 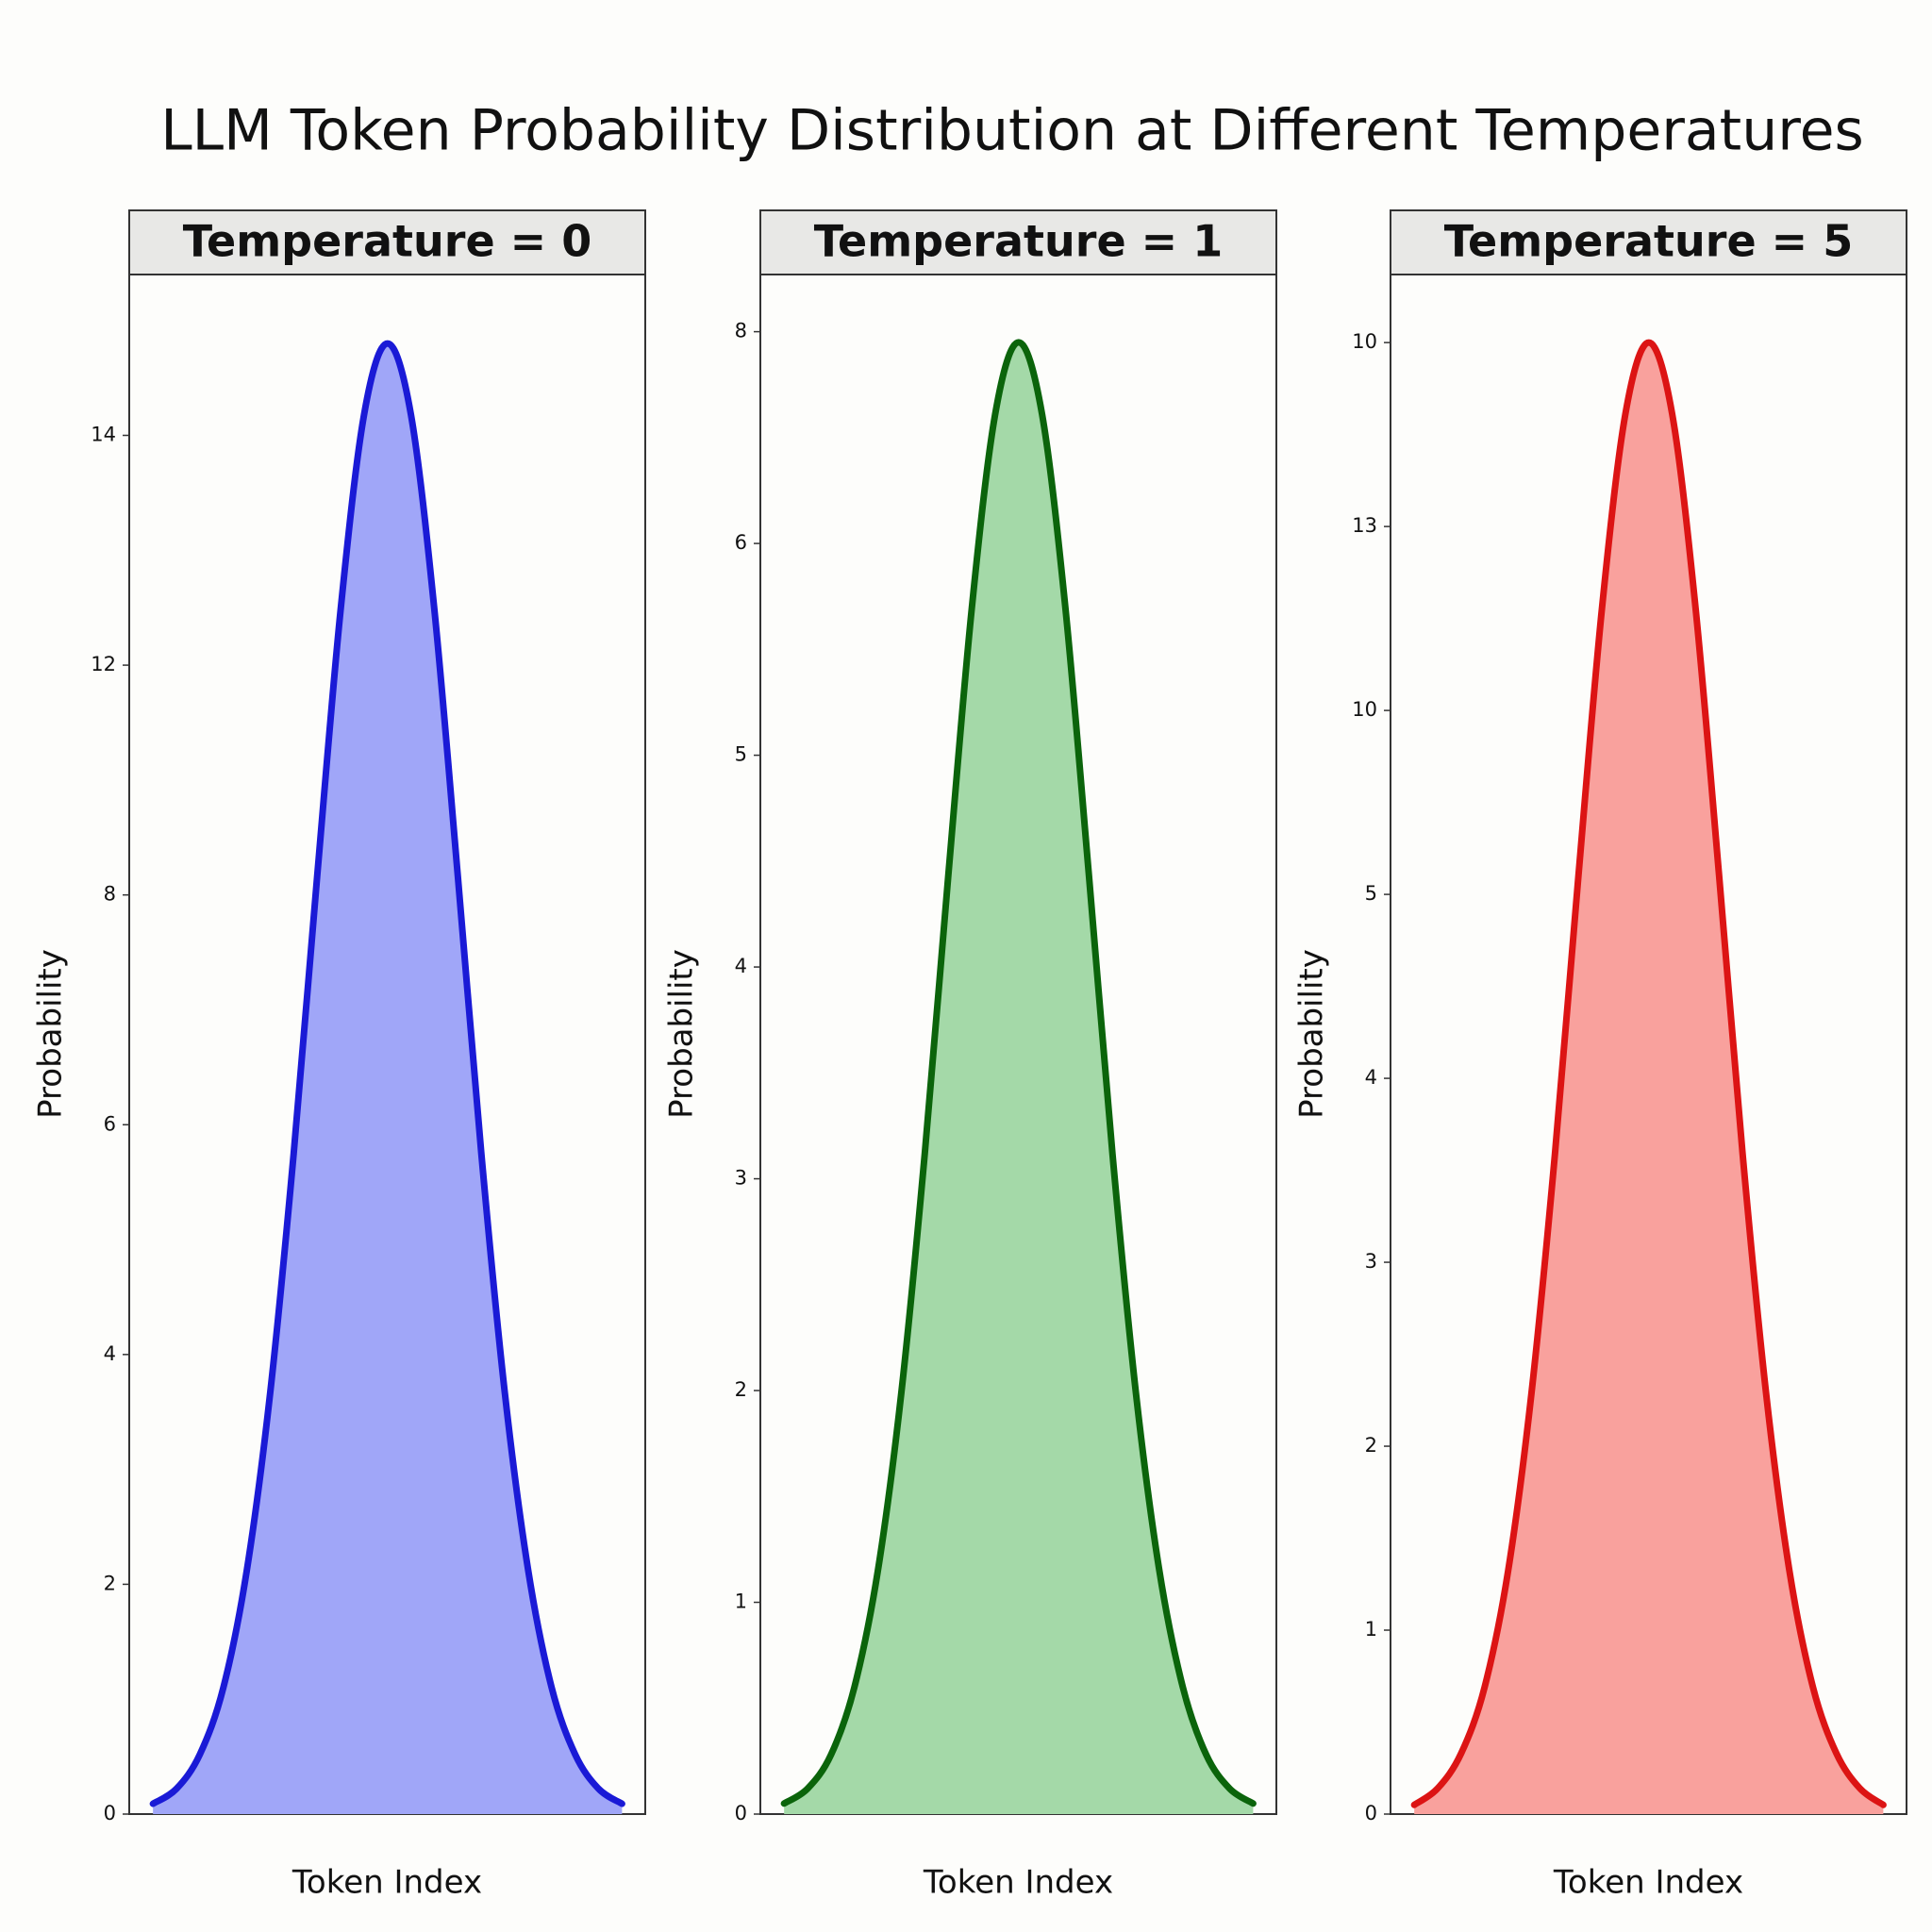 I want to click on panel-title: Temperature = 1, so click(x=1018, y=241).